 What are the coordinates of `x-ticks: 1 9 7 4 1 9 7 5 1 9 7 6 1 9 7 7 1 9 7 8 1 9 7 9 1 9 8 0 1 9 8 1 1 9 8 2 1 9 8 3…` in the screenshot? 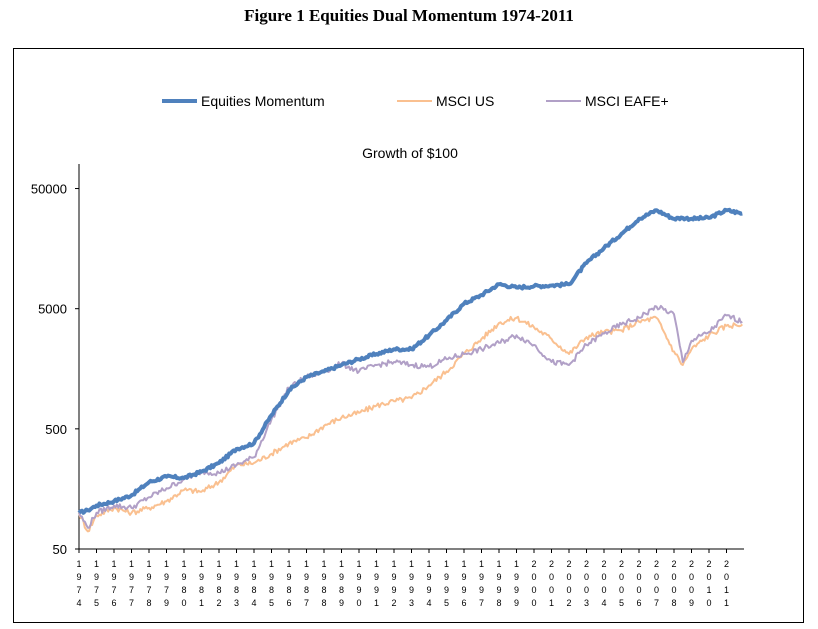 It's located at (402, 578).